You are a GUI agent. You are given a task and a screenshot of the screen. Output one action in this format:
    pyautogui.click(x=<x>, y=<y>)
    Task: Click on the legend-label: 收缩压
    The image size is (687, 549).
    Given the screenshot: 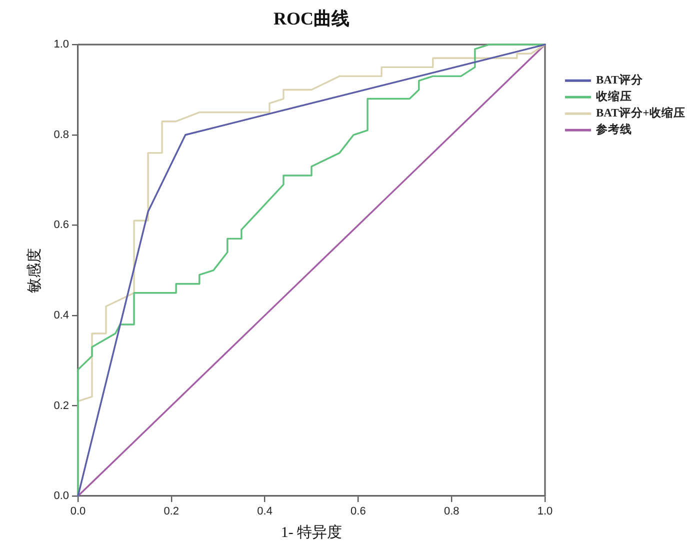 What is the action you would take?
    pyautogui.click(x=614, y=96)
    